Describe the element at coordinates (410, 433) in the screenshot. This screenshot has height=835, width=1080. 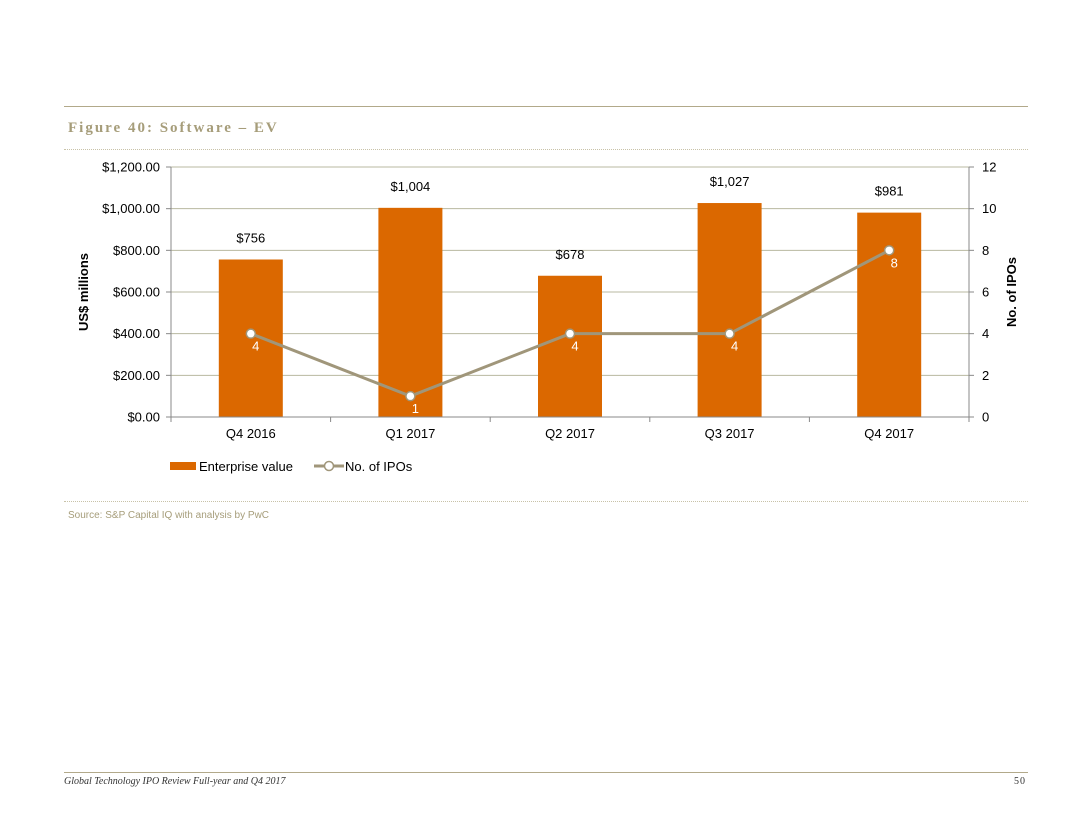
I see `x-tick-label: Q1 2017` at that location.